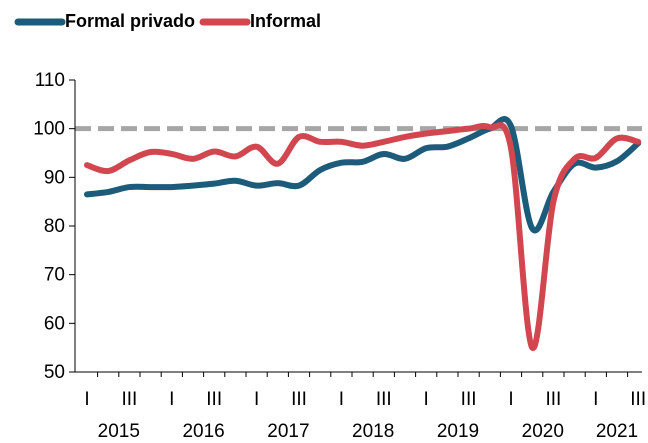 The height and width of the screenshot is (443, 648). I want to click on year-label: 2015, so click(119, 431).